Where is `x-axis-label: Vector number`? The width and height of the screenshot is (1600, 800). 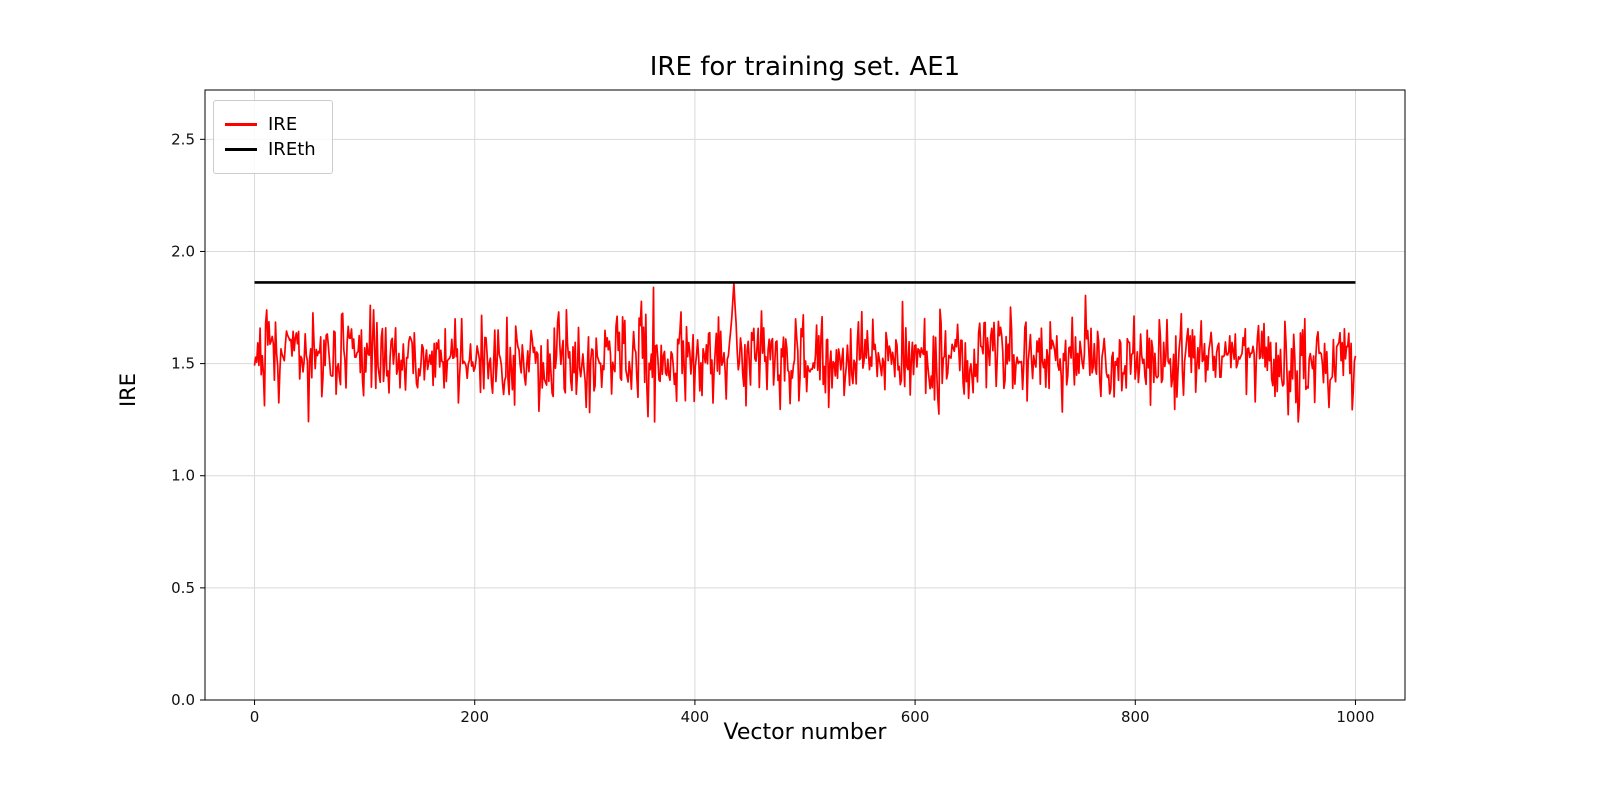 x-axis-label: Vector number is located at coordinates (805, 732).